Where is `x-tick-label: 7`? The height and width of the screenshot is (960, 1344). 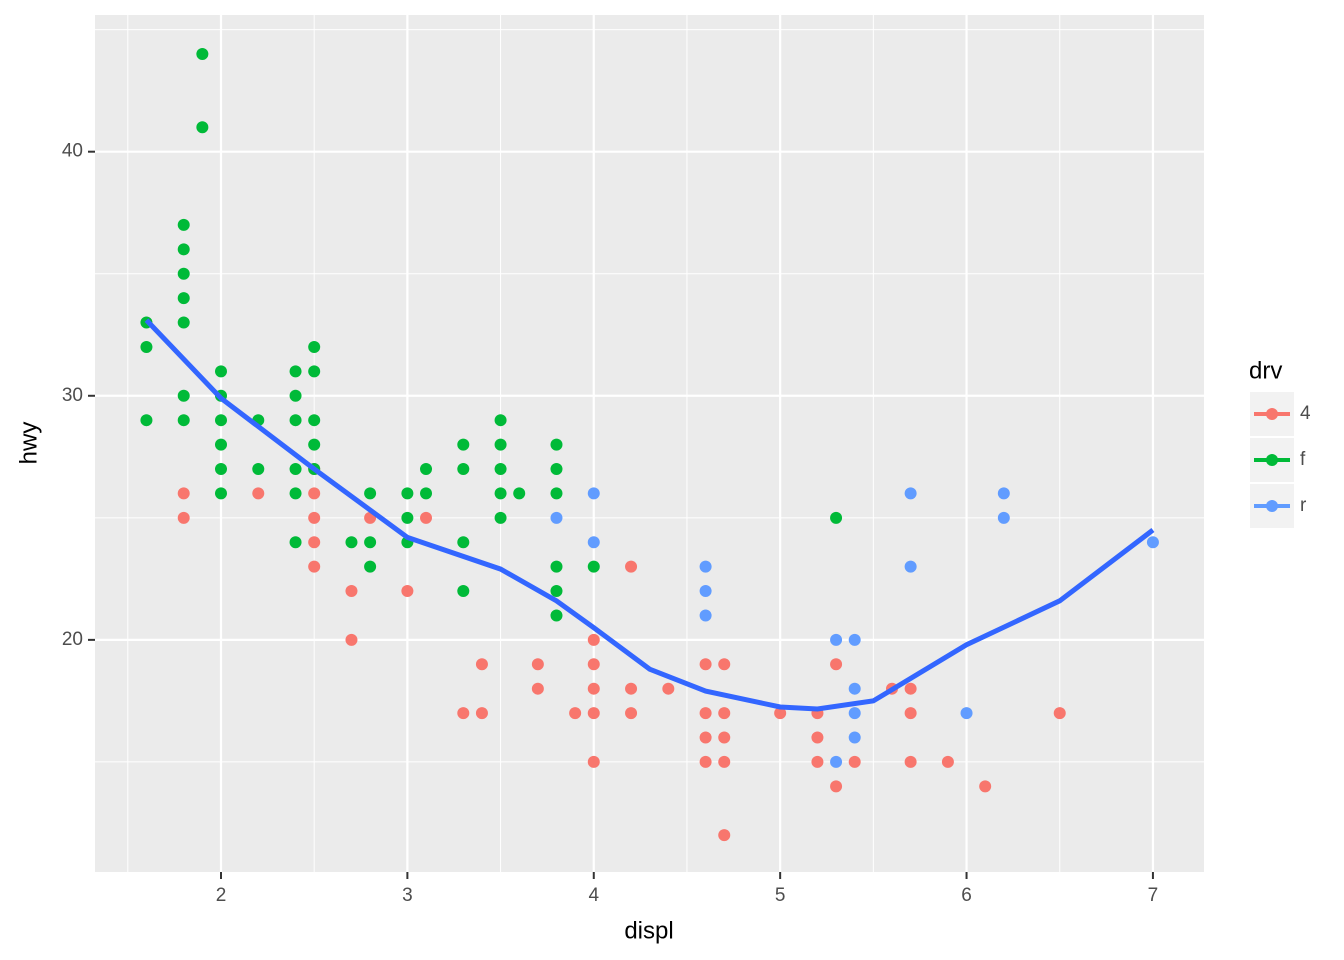 x-tick-label: 7 is located at coordinates (1153, 895).